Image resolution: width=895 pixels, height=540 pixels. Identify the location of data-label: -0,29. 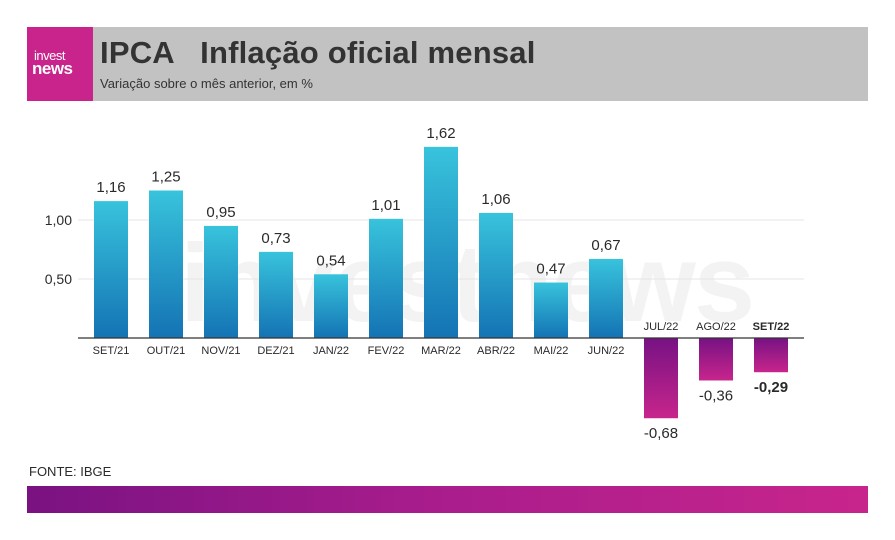
(771, 387).